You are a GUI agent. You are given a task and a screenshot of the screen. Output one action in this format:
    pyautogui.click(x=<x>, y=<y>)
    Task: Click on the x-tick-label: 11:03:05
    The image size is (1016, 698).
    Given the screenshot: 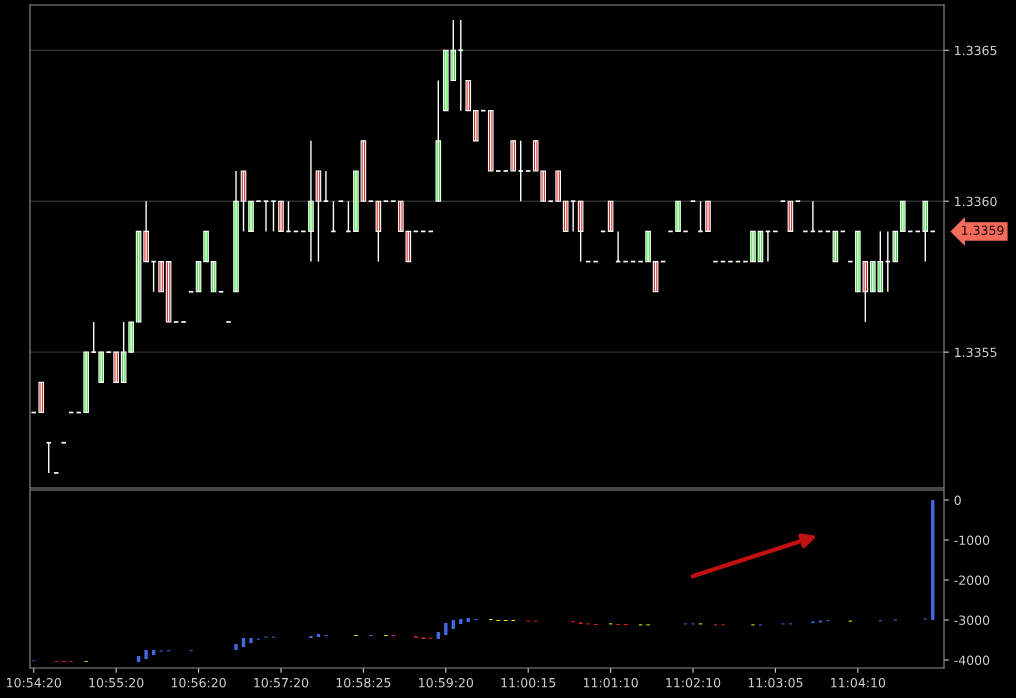 What is the action you would take?
    pyautogui.click(x=775, y=682)
    